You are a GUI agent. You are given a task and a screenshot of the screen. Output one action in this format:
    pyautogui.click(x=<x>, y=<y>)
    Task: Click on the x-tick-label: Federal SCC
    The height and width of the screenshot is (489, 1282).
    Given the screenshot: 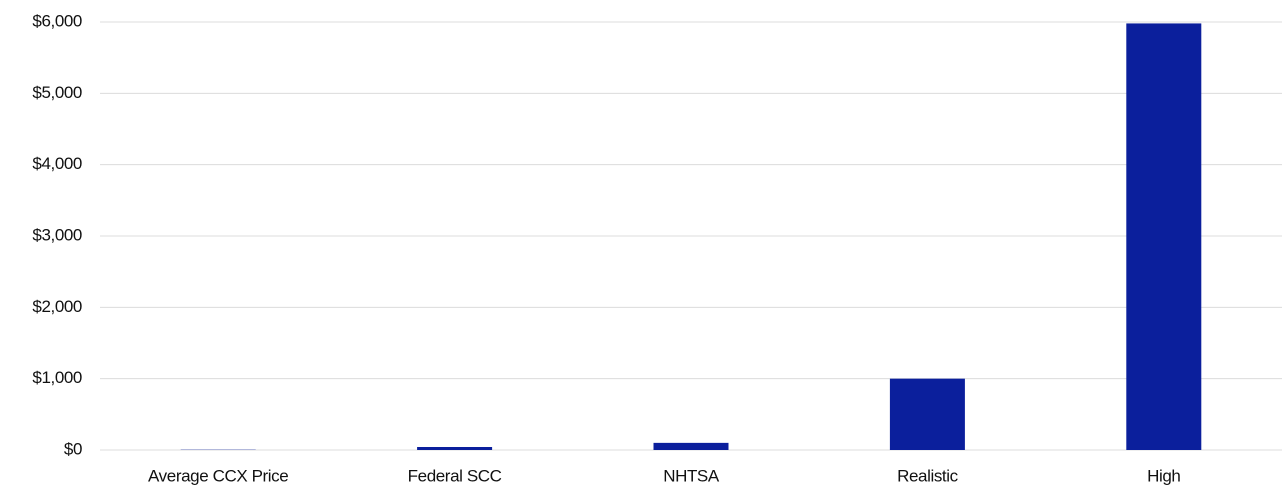 What is the action you would take?
    pyautogui.click(x=455, y=475)
    